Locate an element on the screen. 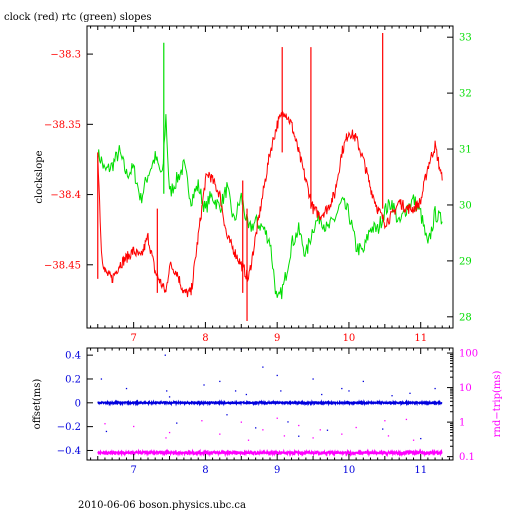  y2-tick-label: 32 is located at coordinates (465, 94).